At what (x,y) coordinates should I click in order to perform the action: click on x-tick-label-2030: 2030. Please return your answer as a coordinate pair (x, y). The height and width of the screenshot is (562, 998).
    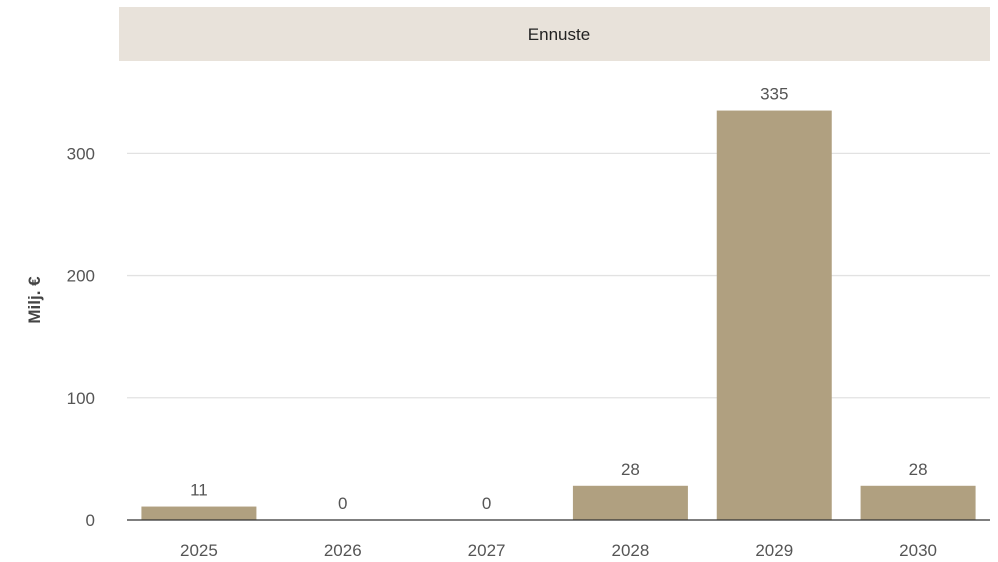
    Looking at the image, I should click on (918, 550).